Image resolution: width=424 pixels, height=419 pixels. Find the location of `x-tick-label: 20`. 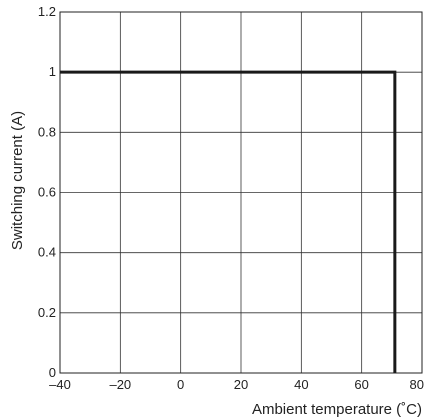

x-tick-label: 20 is located at coordinates (241, 384).